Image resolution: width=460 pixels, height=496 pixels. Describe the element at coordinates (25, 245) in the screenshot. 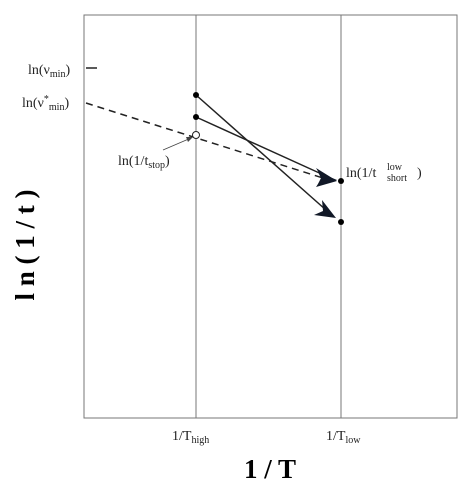

I see `y-title: l n ( 1 / t )` at that location.